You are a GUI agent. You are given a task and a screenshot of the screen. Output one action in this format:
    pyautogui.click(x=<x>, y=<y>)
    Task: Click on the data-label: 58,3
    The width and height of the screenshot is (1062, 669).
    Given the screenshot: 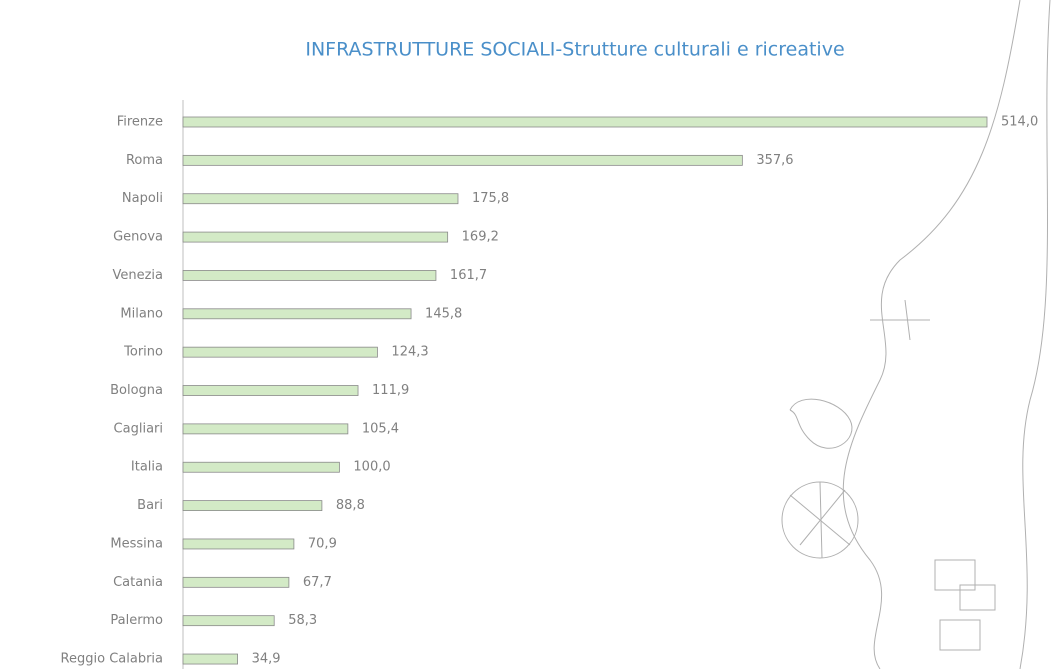 What is the action you would take?
    pyautogui.click(x=302, y=620)
    